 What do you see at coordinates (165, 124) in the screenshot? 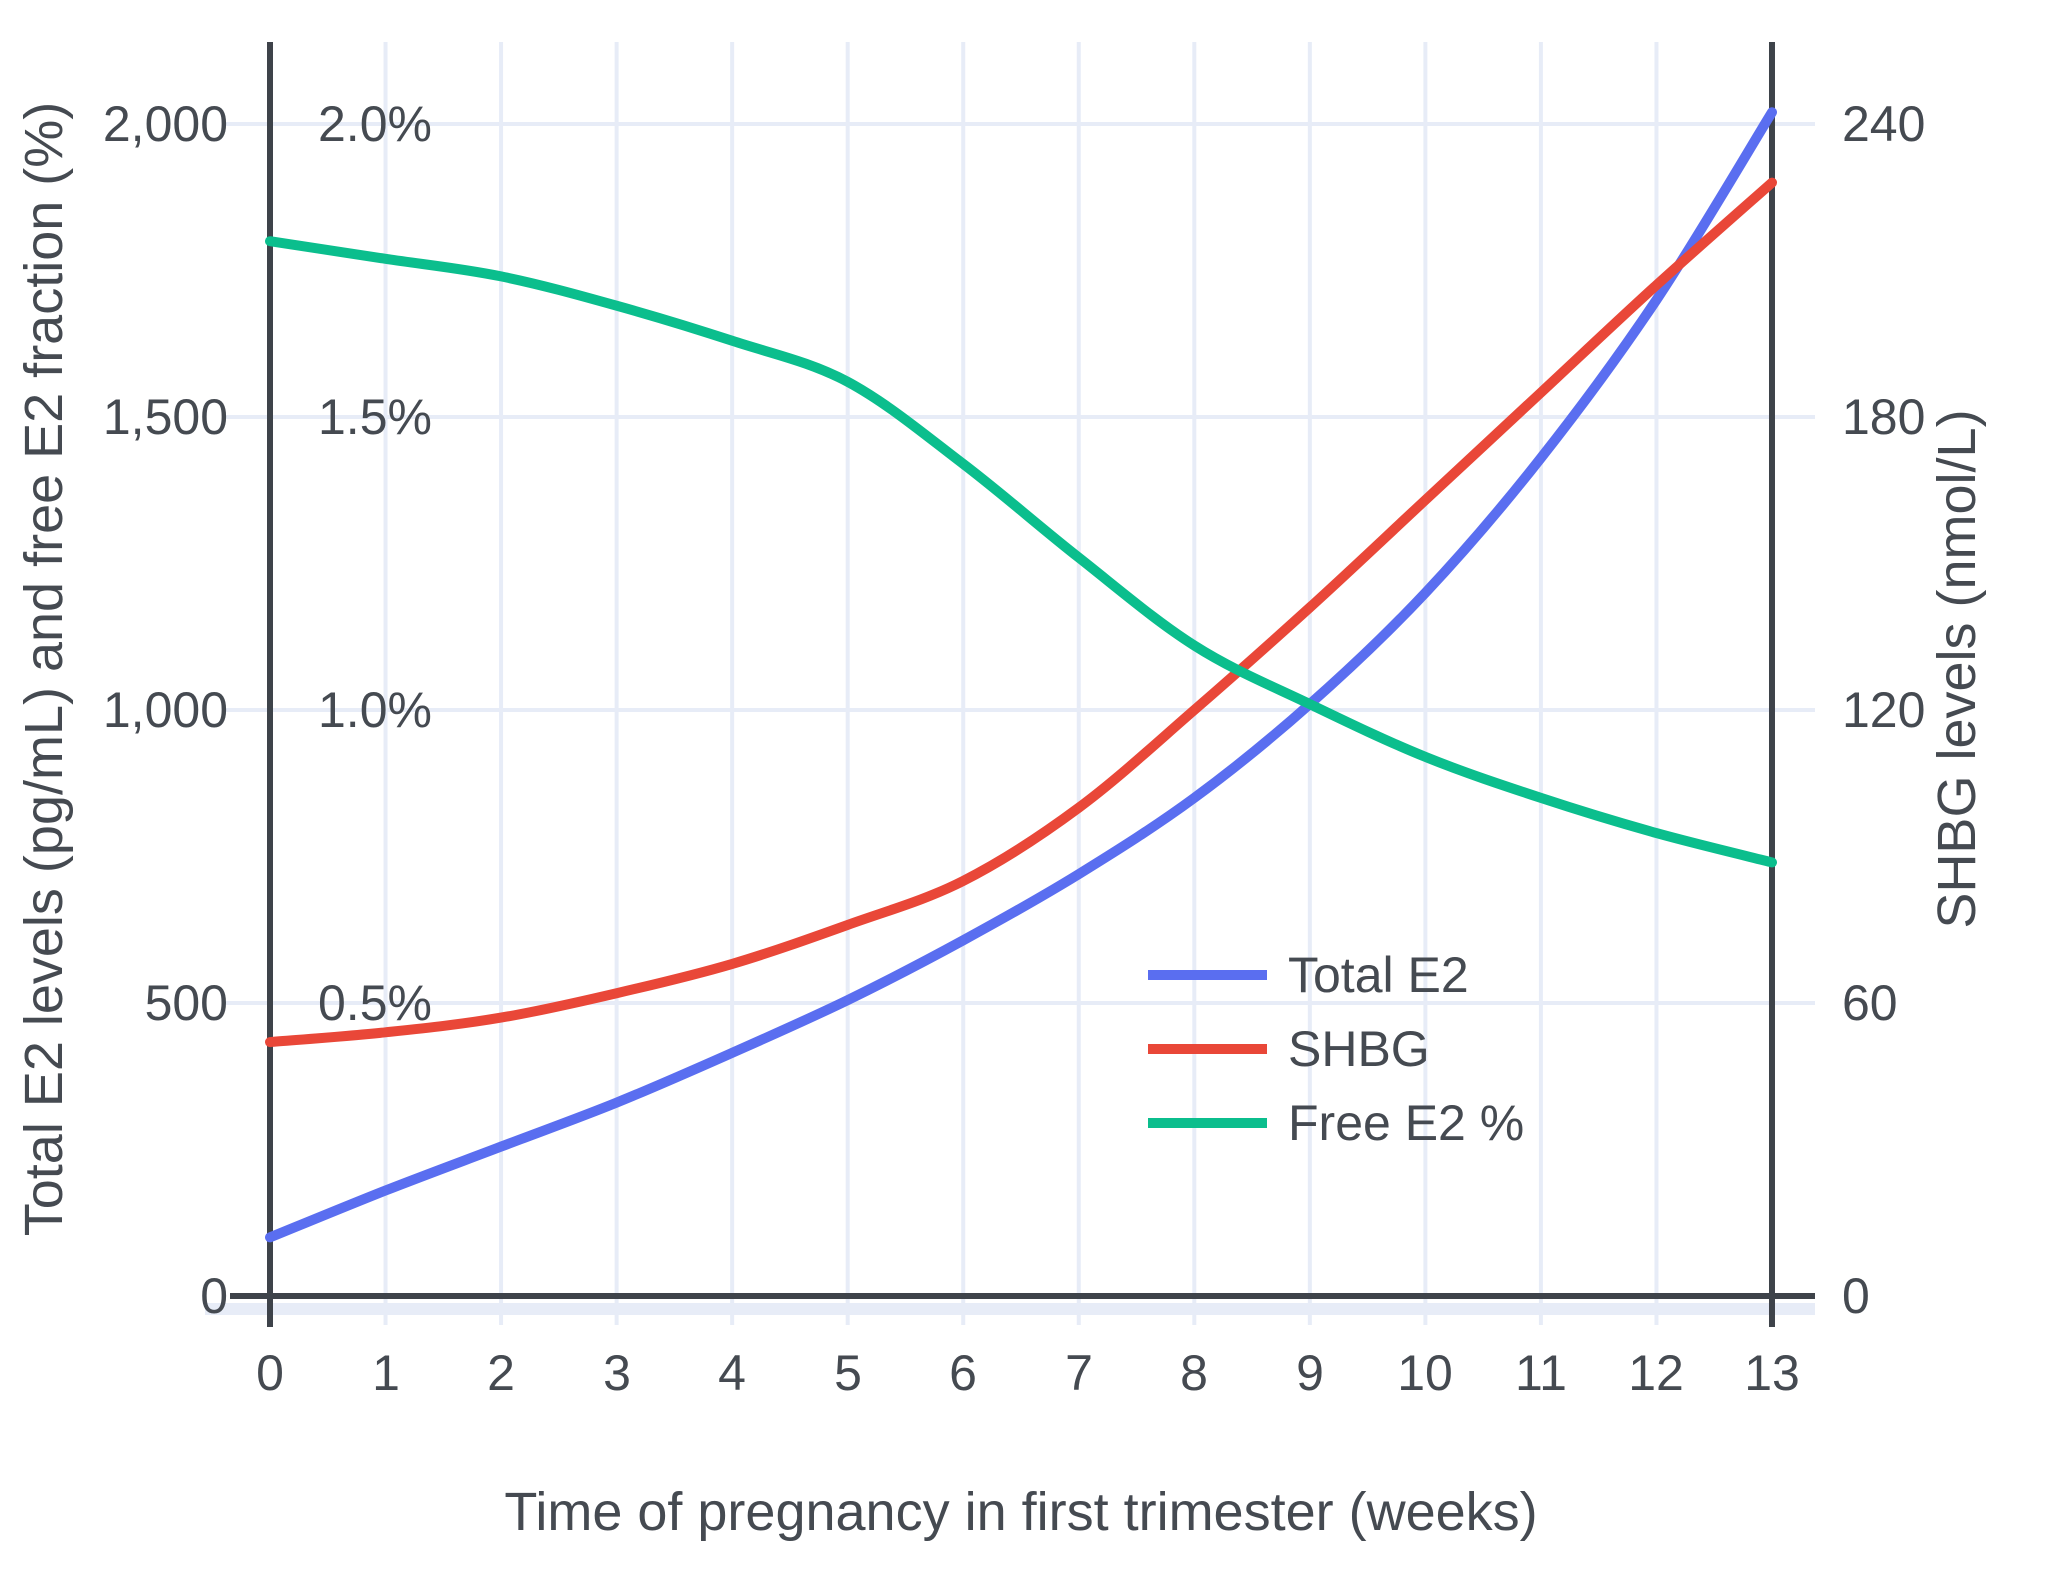
I see `y-left-tick-2000: 2,000` at bounding box center [165, 124].